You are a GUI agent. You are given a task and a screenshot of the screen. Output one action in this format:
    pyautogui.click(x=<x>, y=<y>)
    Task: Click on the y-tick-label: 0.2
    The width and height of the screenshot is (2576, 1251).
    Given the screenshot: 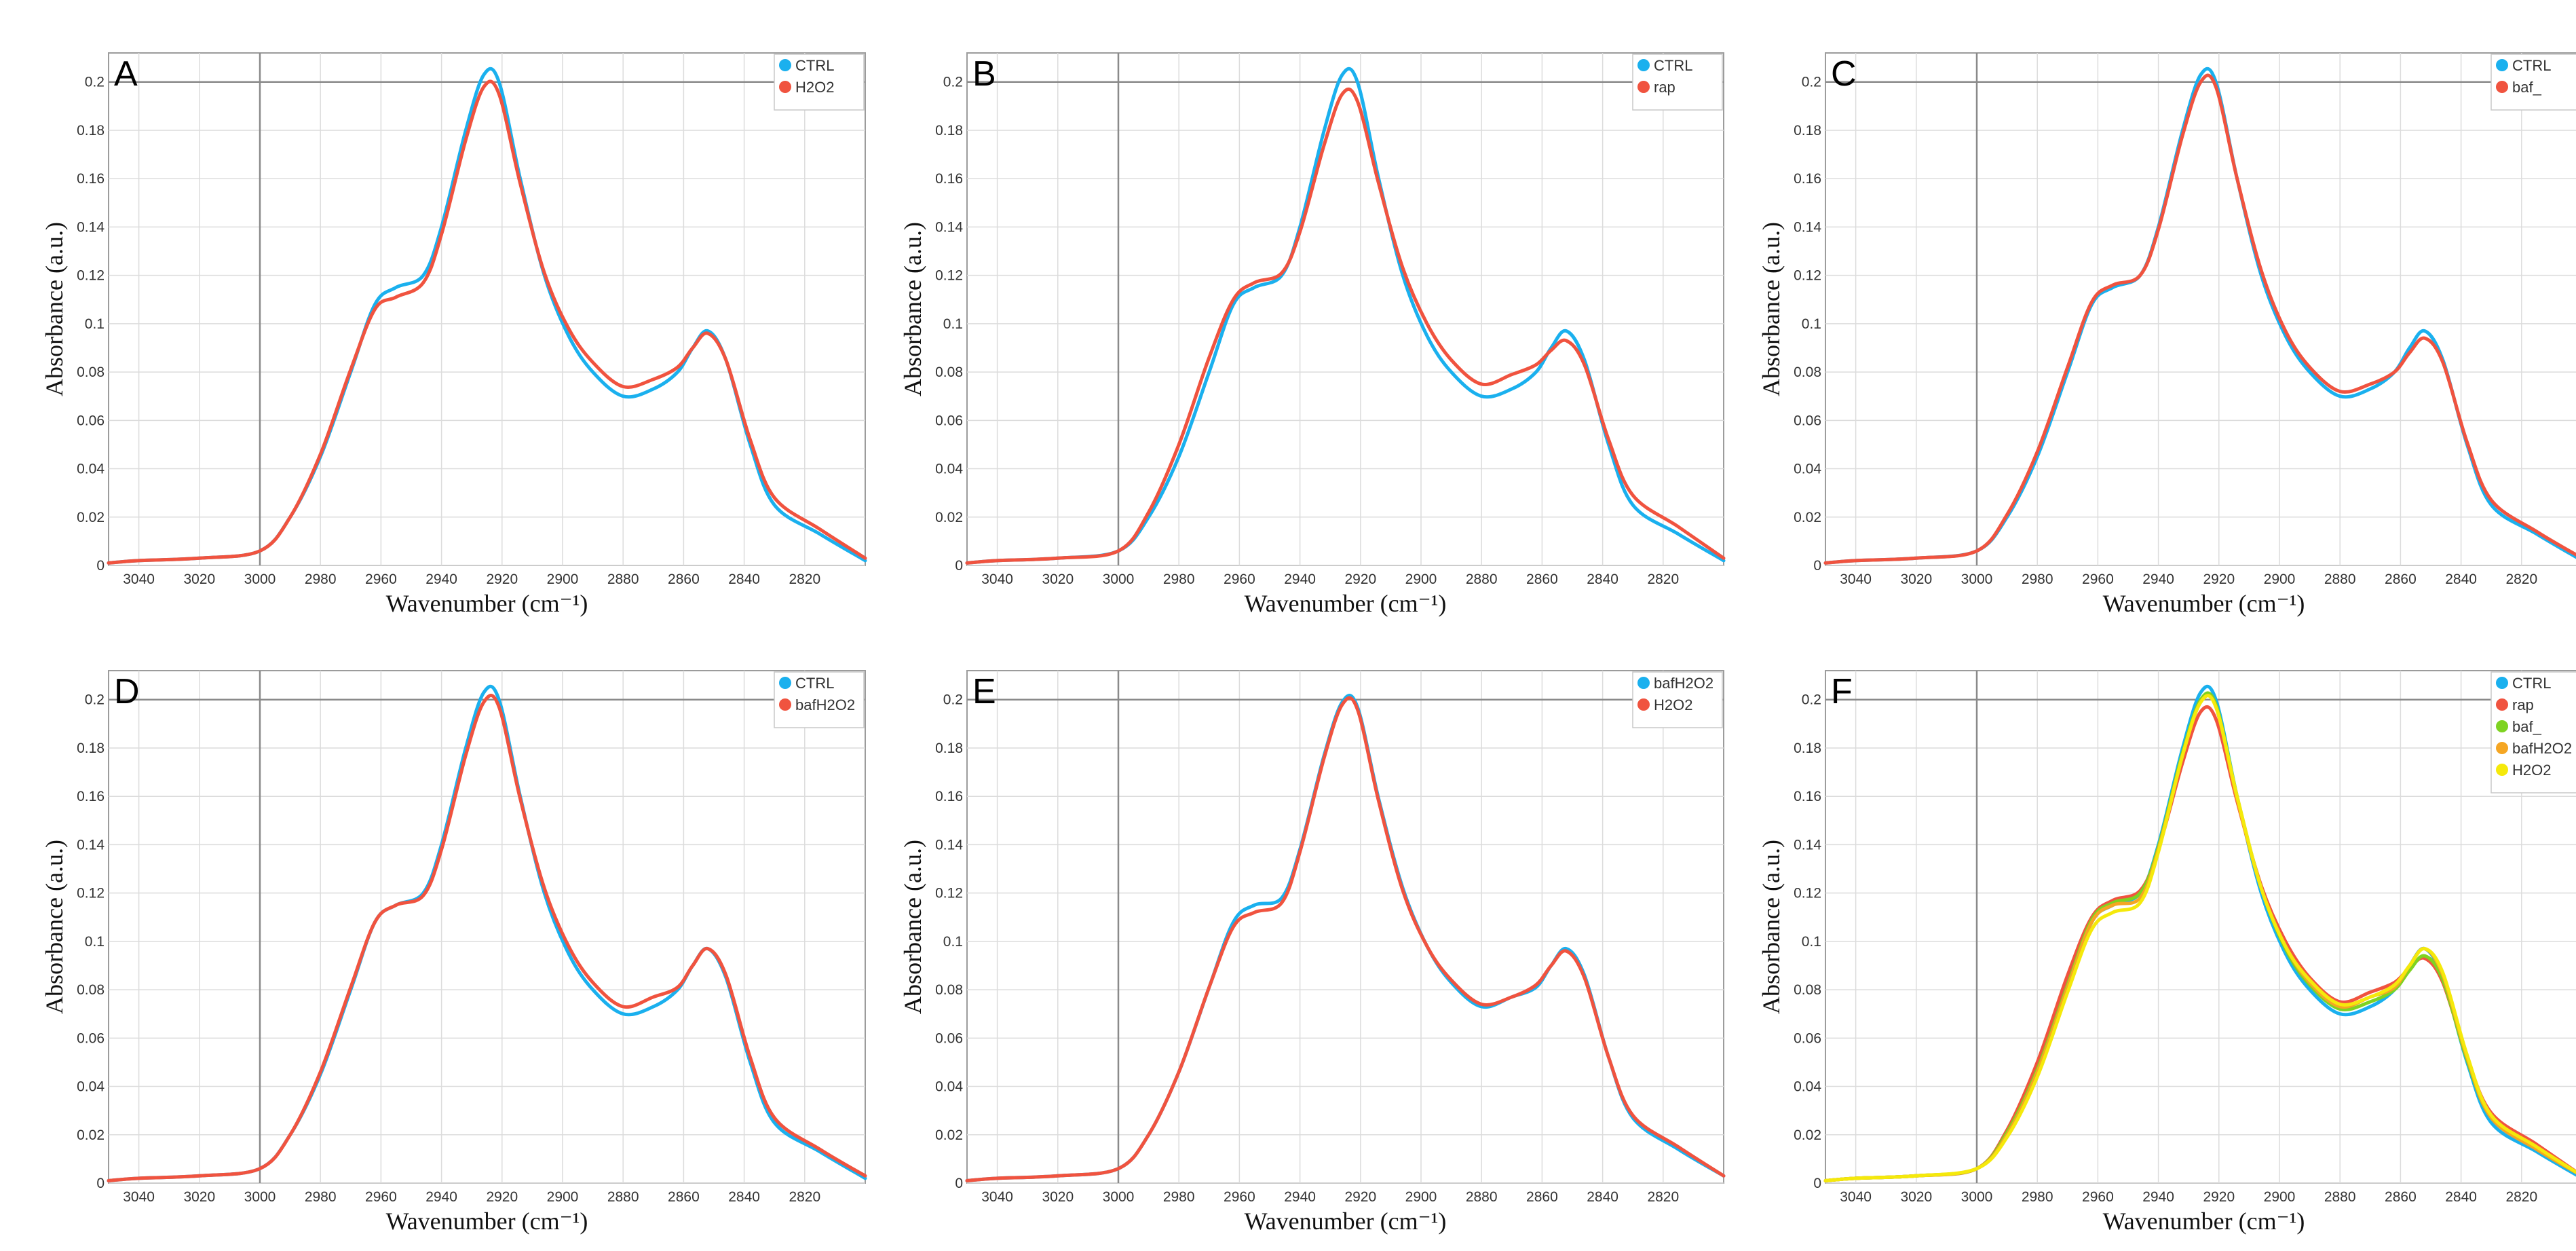 What is the action you would take?
    pyautogui.click(x=953, y=82)
    